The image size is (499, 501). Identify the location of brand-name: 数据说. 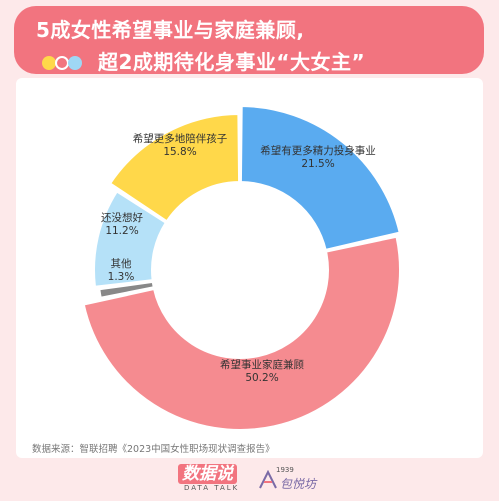
(207, 474).